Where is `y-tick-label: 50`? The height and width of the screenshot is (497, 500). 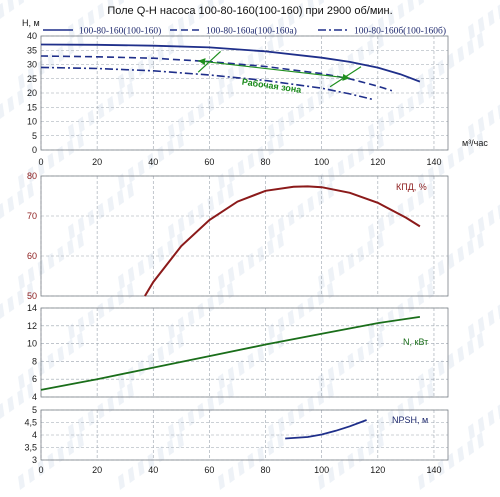
y-tick-label: 50 is located at coordinates (32, 296).